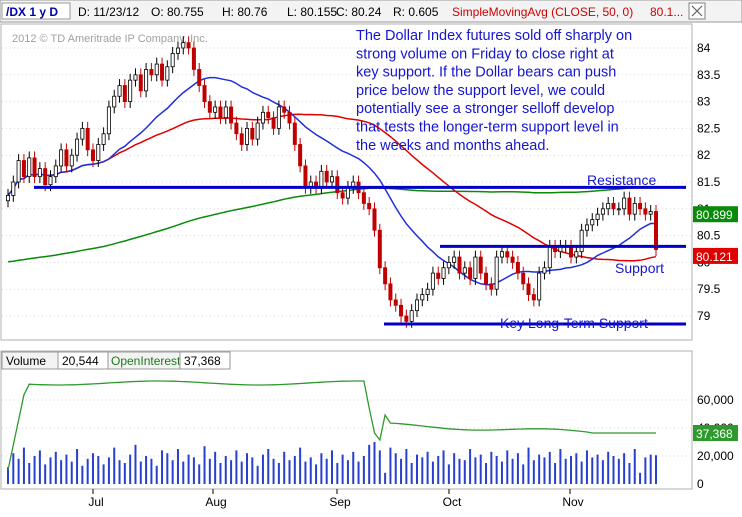  Describe the element at coordinates (709, 128) in the screenshot. I see `y-tick-label: 82.5` at that location.